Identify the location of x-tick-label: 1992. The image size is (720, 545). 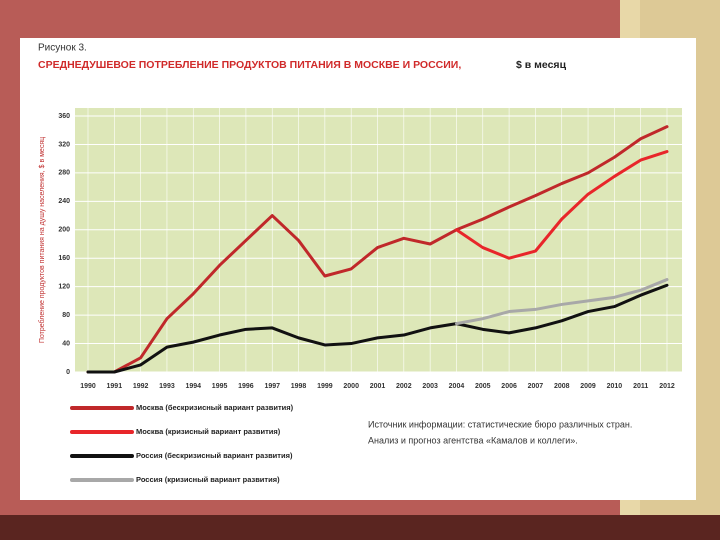
(141, 386).